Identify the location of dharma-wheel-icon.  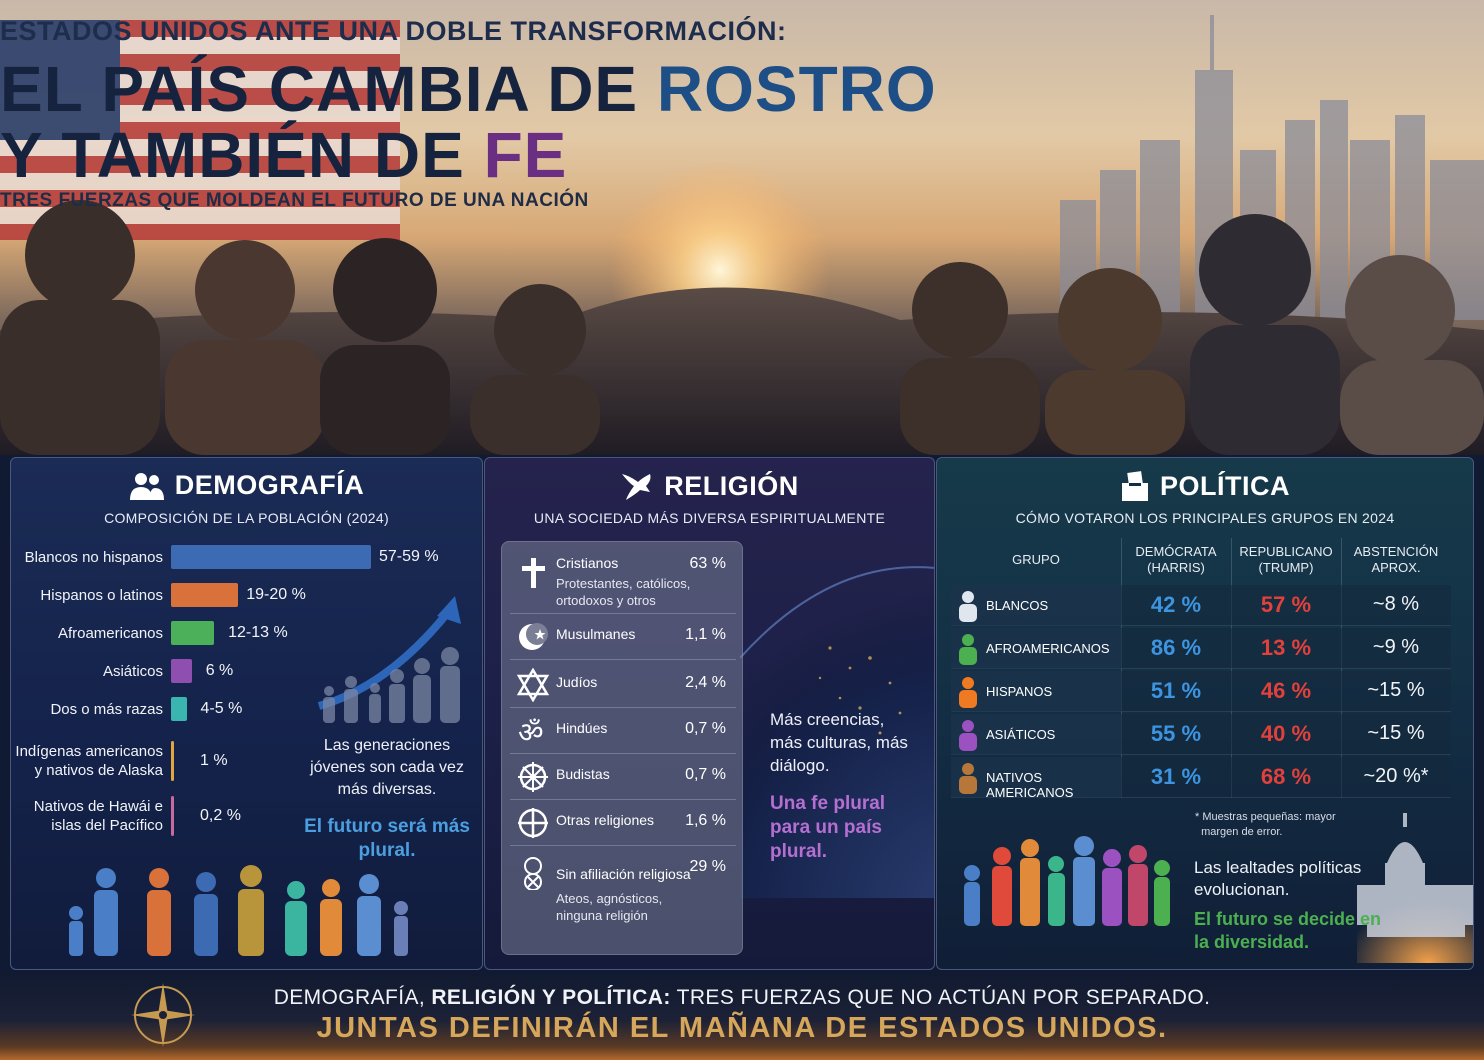
(533, 777).